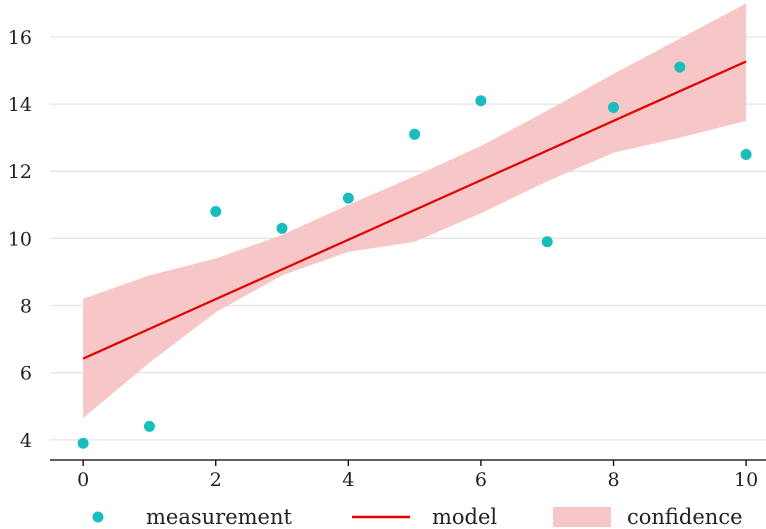 This screenshot has height=529, width=766. Describe the element at coordinates (417, 480) in the screenshot. I see `x-axis-tick-labels: 0 2 4 6 8 10` at that location.